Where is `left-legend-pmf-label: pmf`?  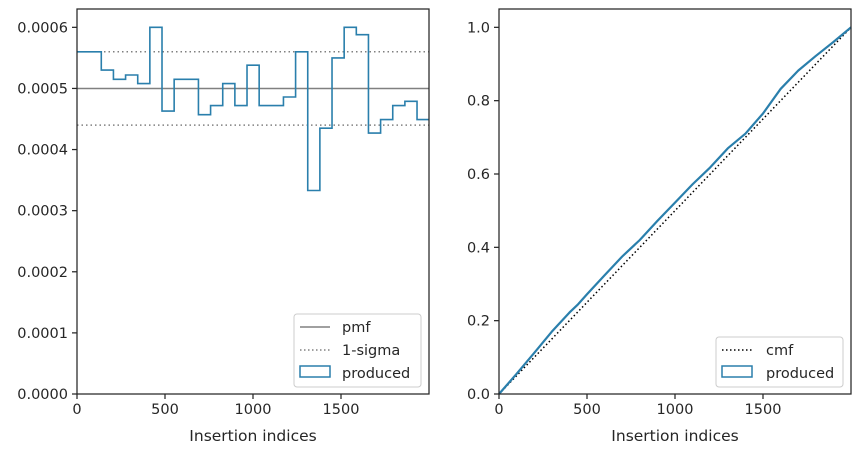 left-legend-pmf-label: pmf is located at coordinates (356, 328).